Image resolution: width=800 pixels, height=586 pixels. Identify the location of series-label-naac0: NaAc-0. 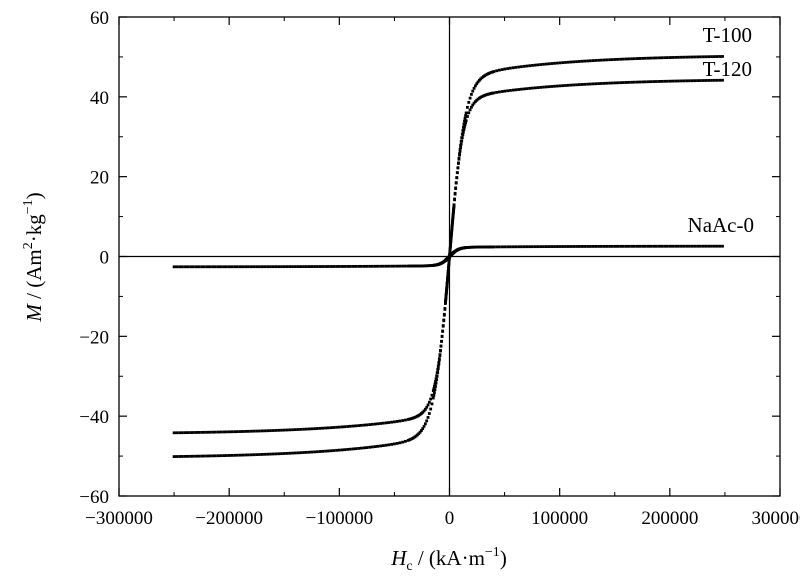
(721, 225).